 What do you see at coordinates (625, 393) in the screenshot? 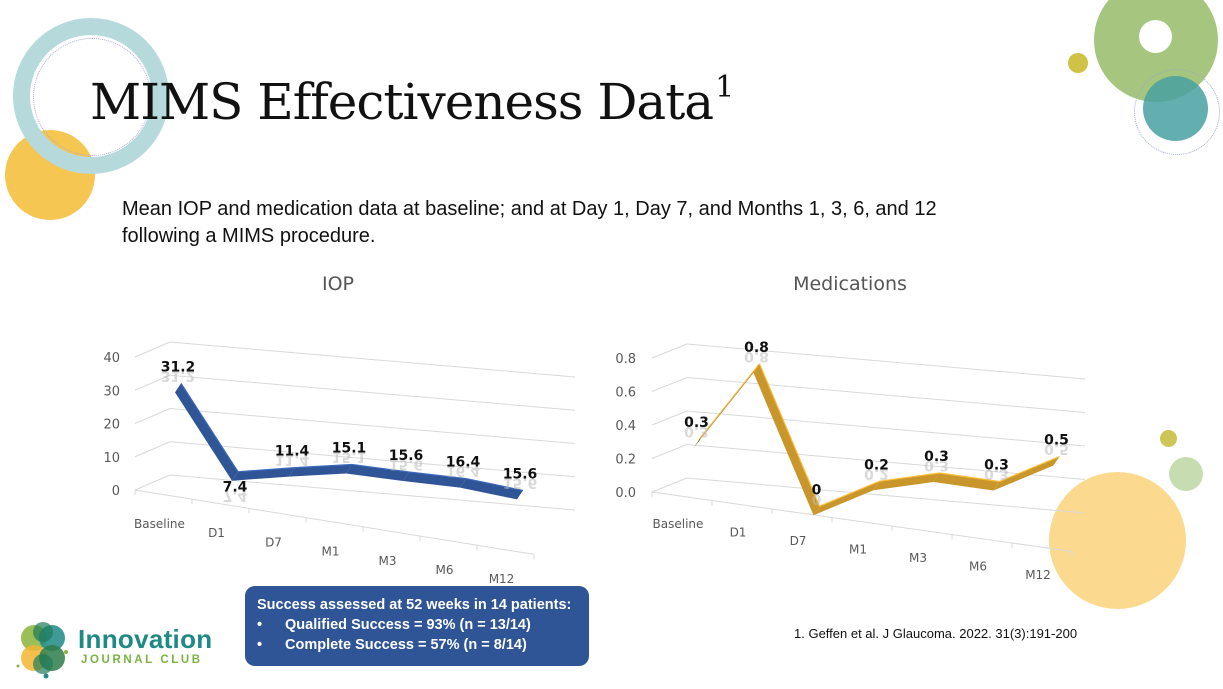
I see `y-tick-label: 0.6` at bounding box center [625, 393].